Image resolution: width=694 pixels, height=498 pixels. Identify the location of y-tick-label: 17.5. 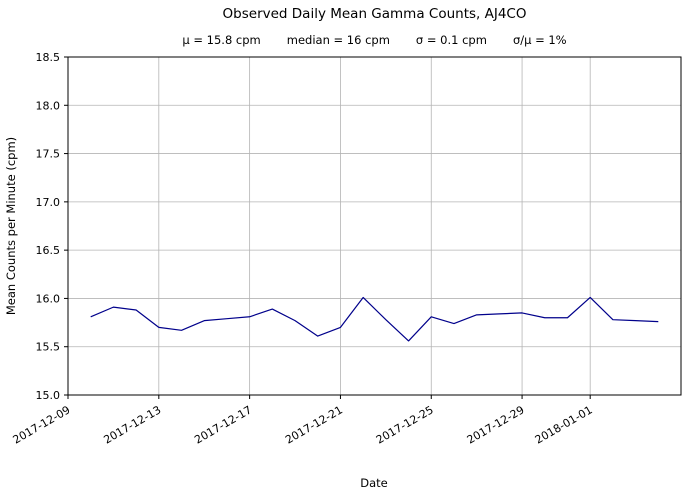
(48, 154).